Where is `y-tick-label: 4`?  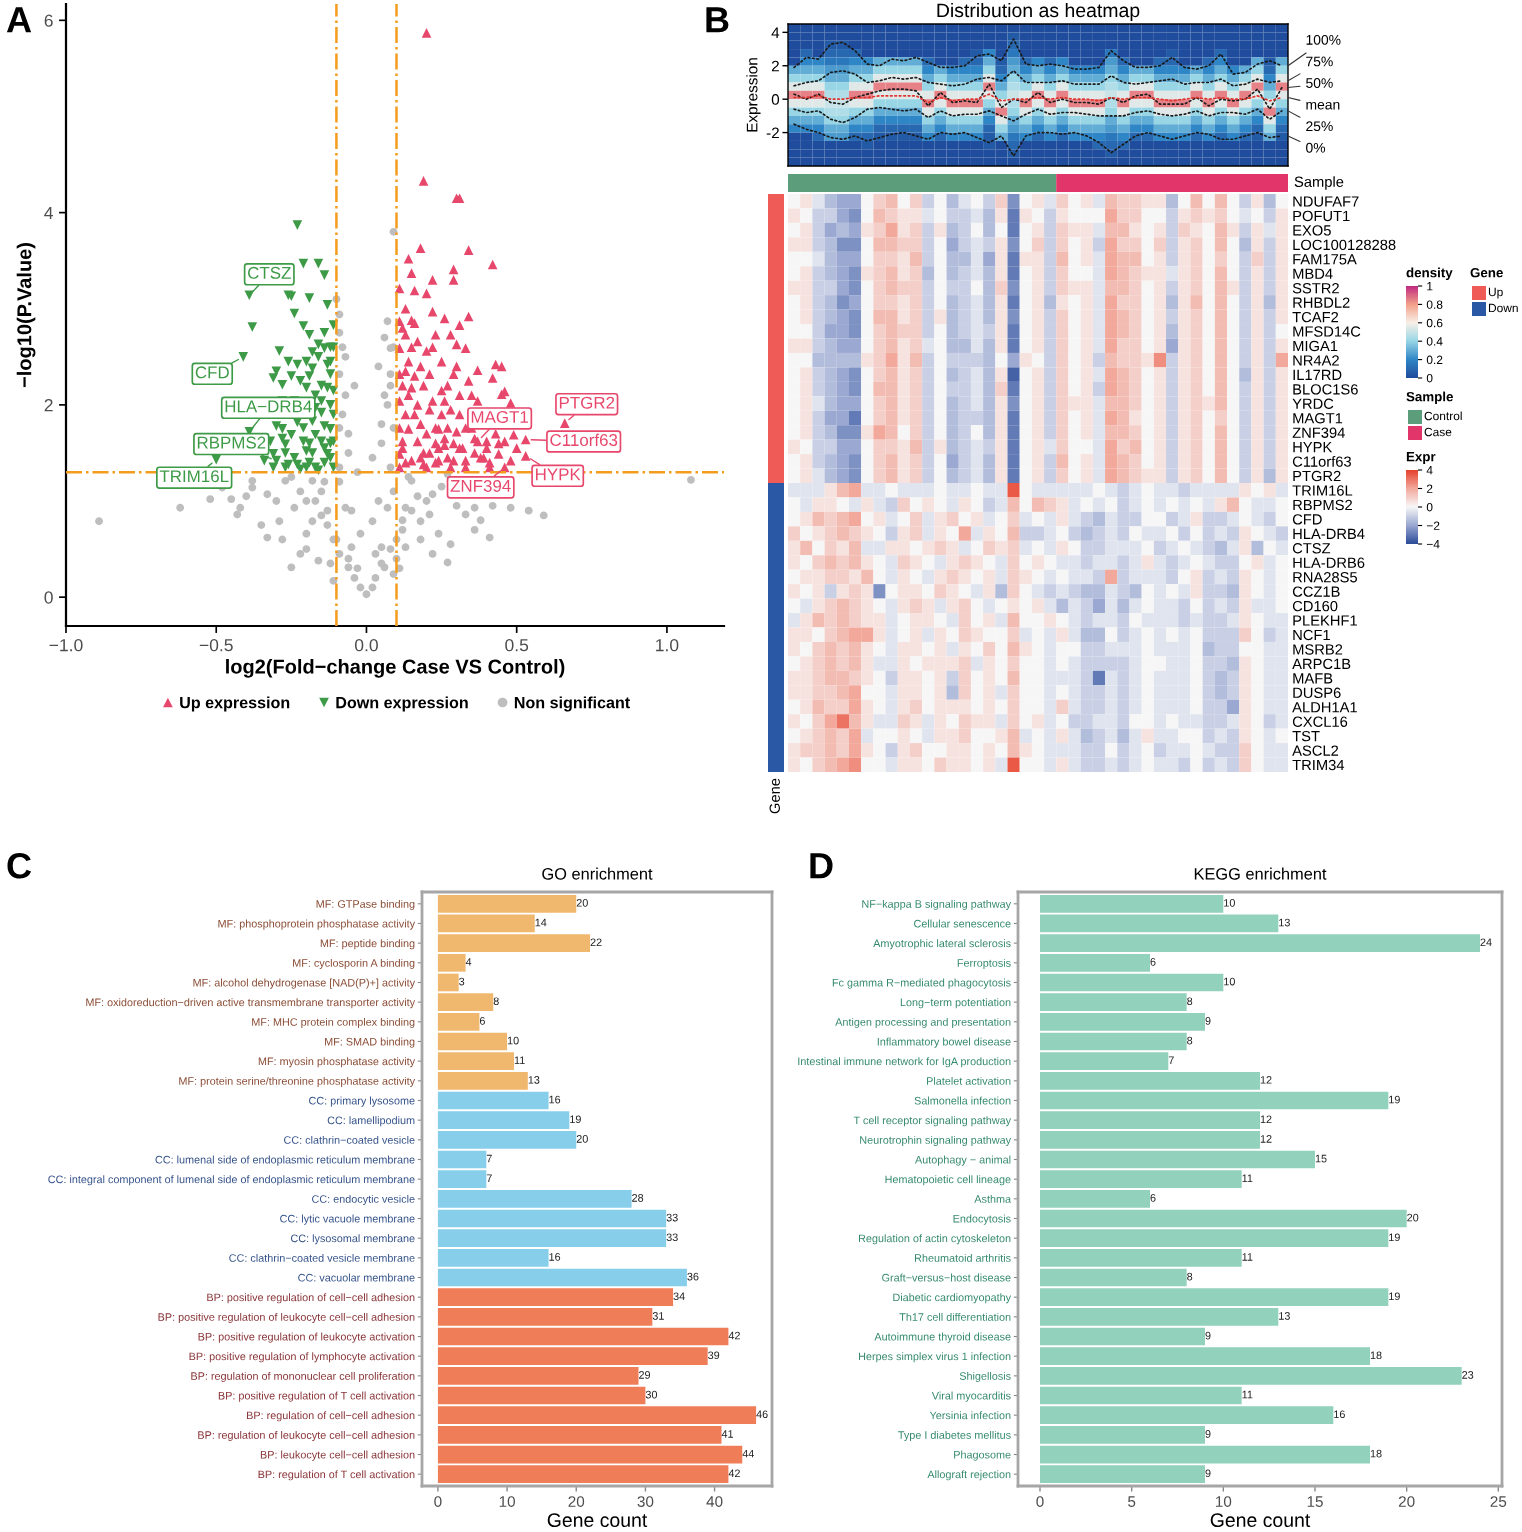
y-tick-label: 4 is located at coordinates (48, 212).